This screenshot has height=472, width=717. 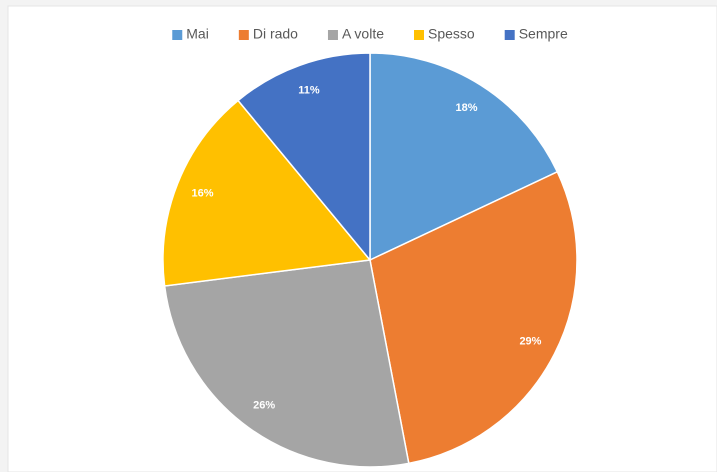 I want to click on slice-label: 11%, so click(x=309, y=90).